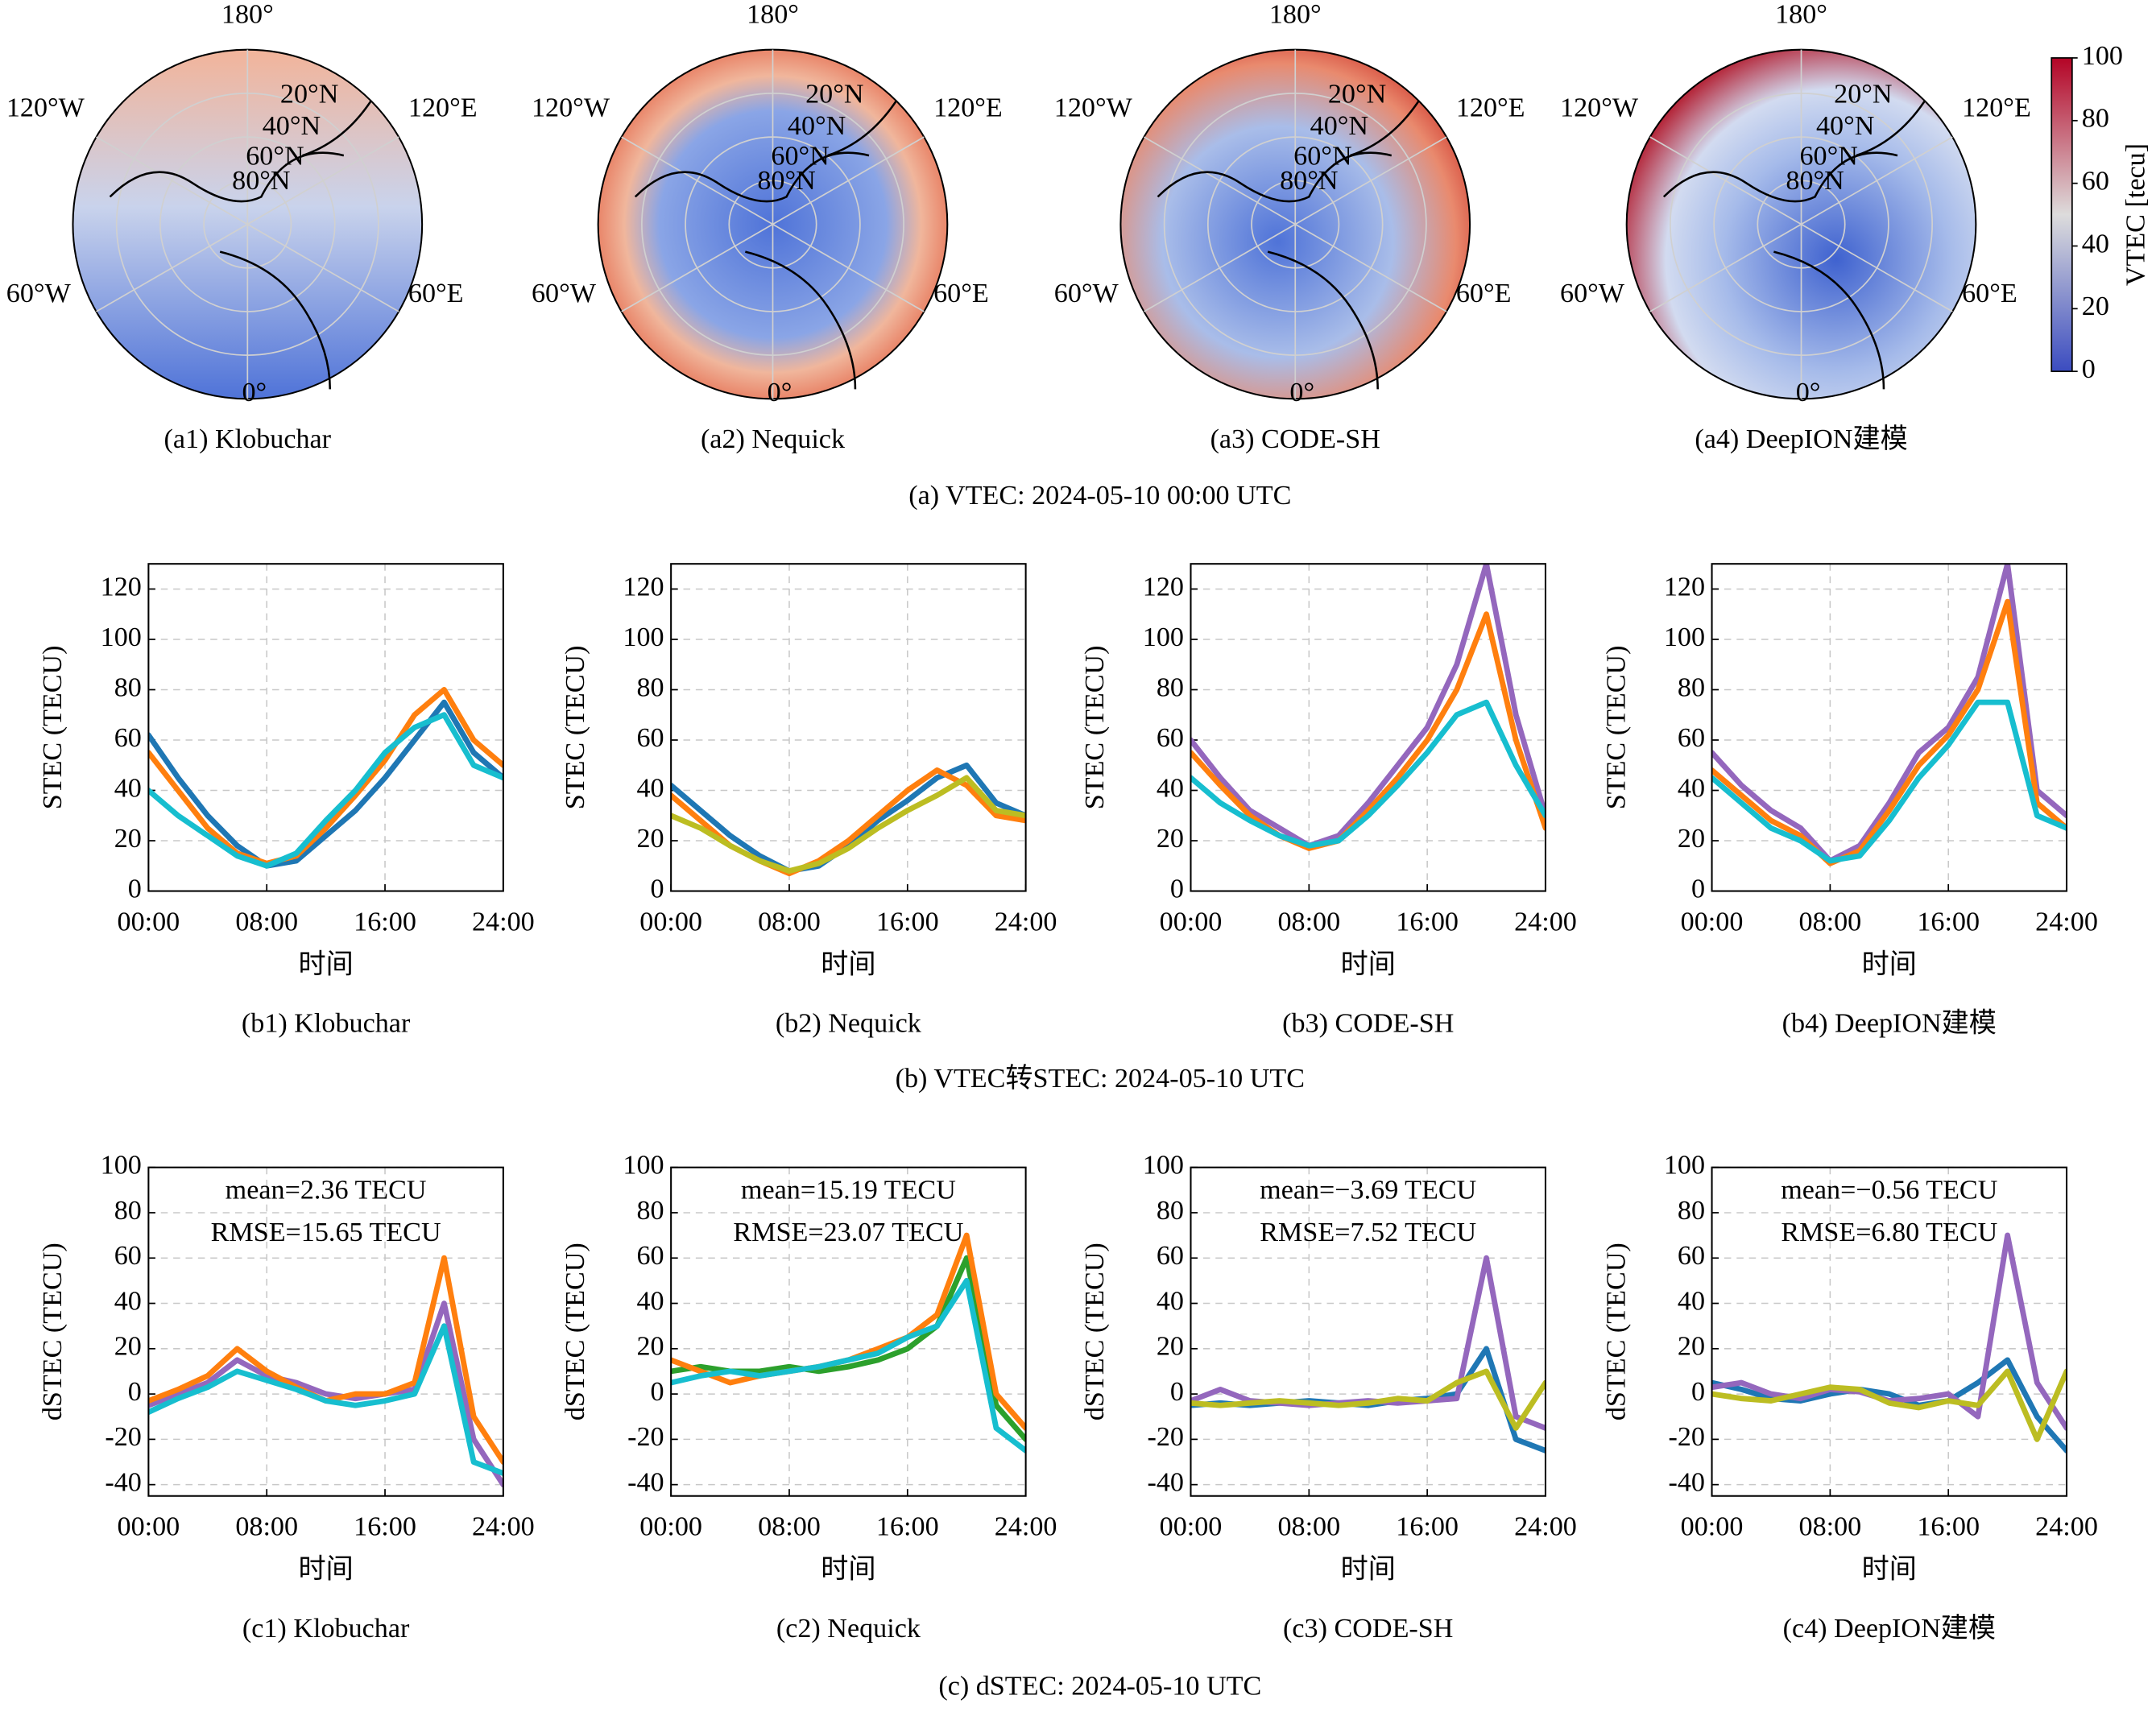  Describe the element at coordinates (773, 439) in the screenshot. I see `map-caption: (a2) Nequick` at that location.